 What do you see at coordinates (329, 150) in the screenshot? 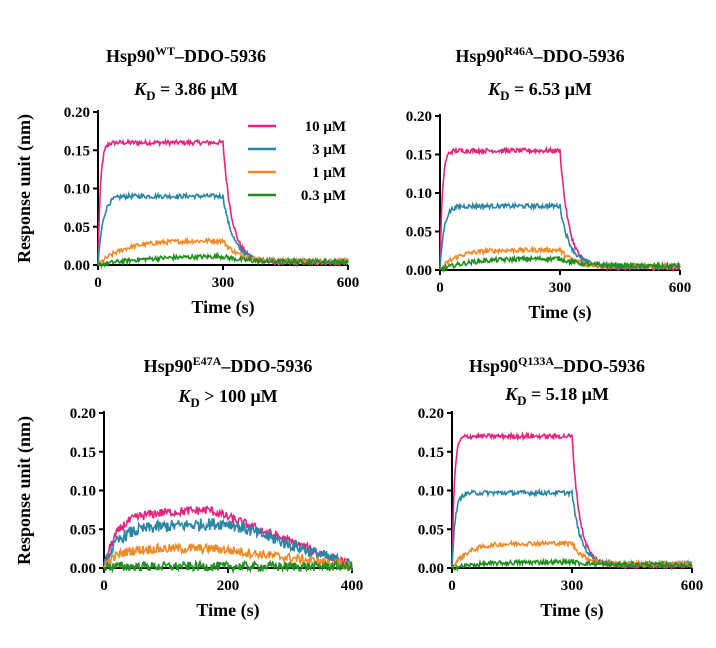
I see `legend-label: 3 μM` at bounding box center [329, 150].